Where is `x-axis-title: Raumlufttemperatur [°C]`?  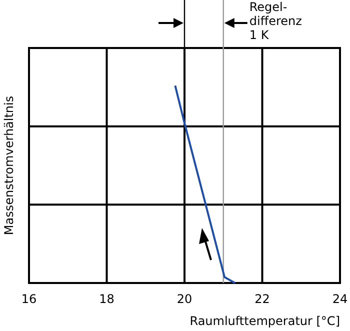
x-axis-title: Raumlufttemperatur [°C] is located at coordinates (265, 321).